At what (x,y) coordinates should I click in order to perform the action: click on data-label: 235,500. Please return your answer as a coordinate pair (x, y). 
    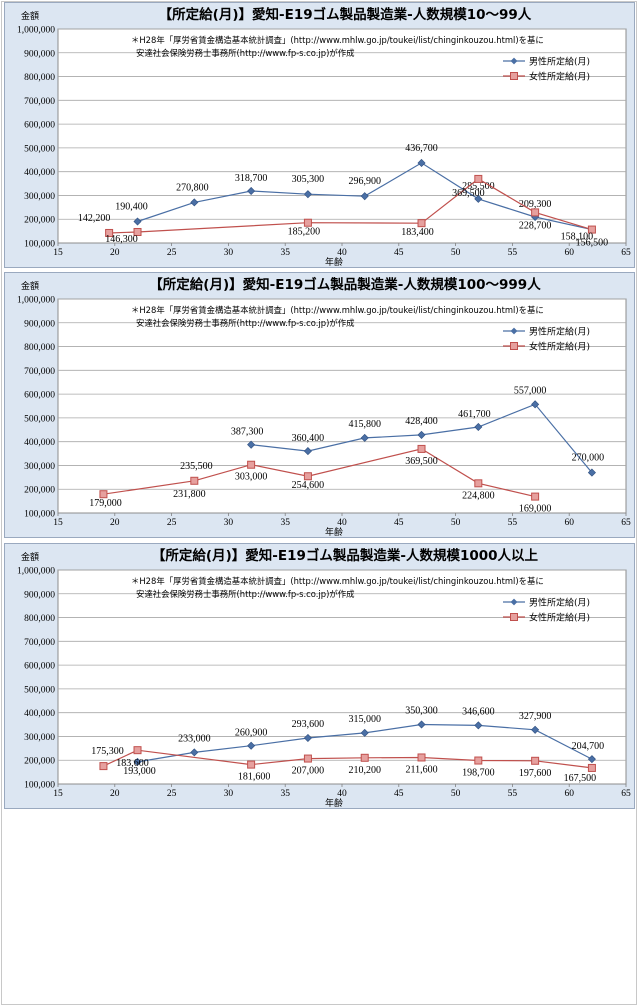
    Looking at the image, I should click on (196, 466).